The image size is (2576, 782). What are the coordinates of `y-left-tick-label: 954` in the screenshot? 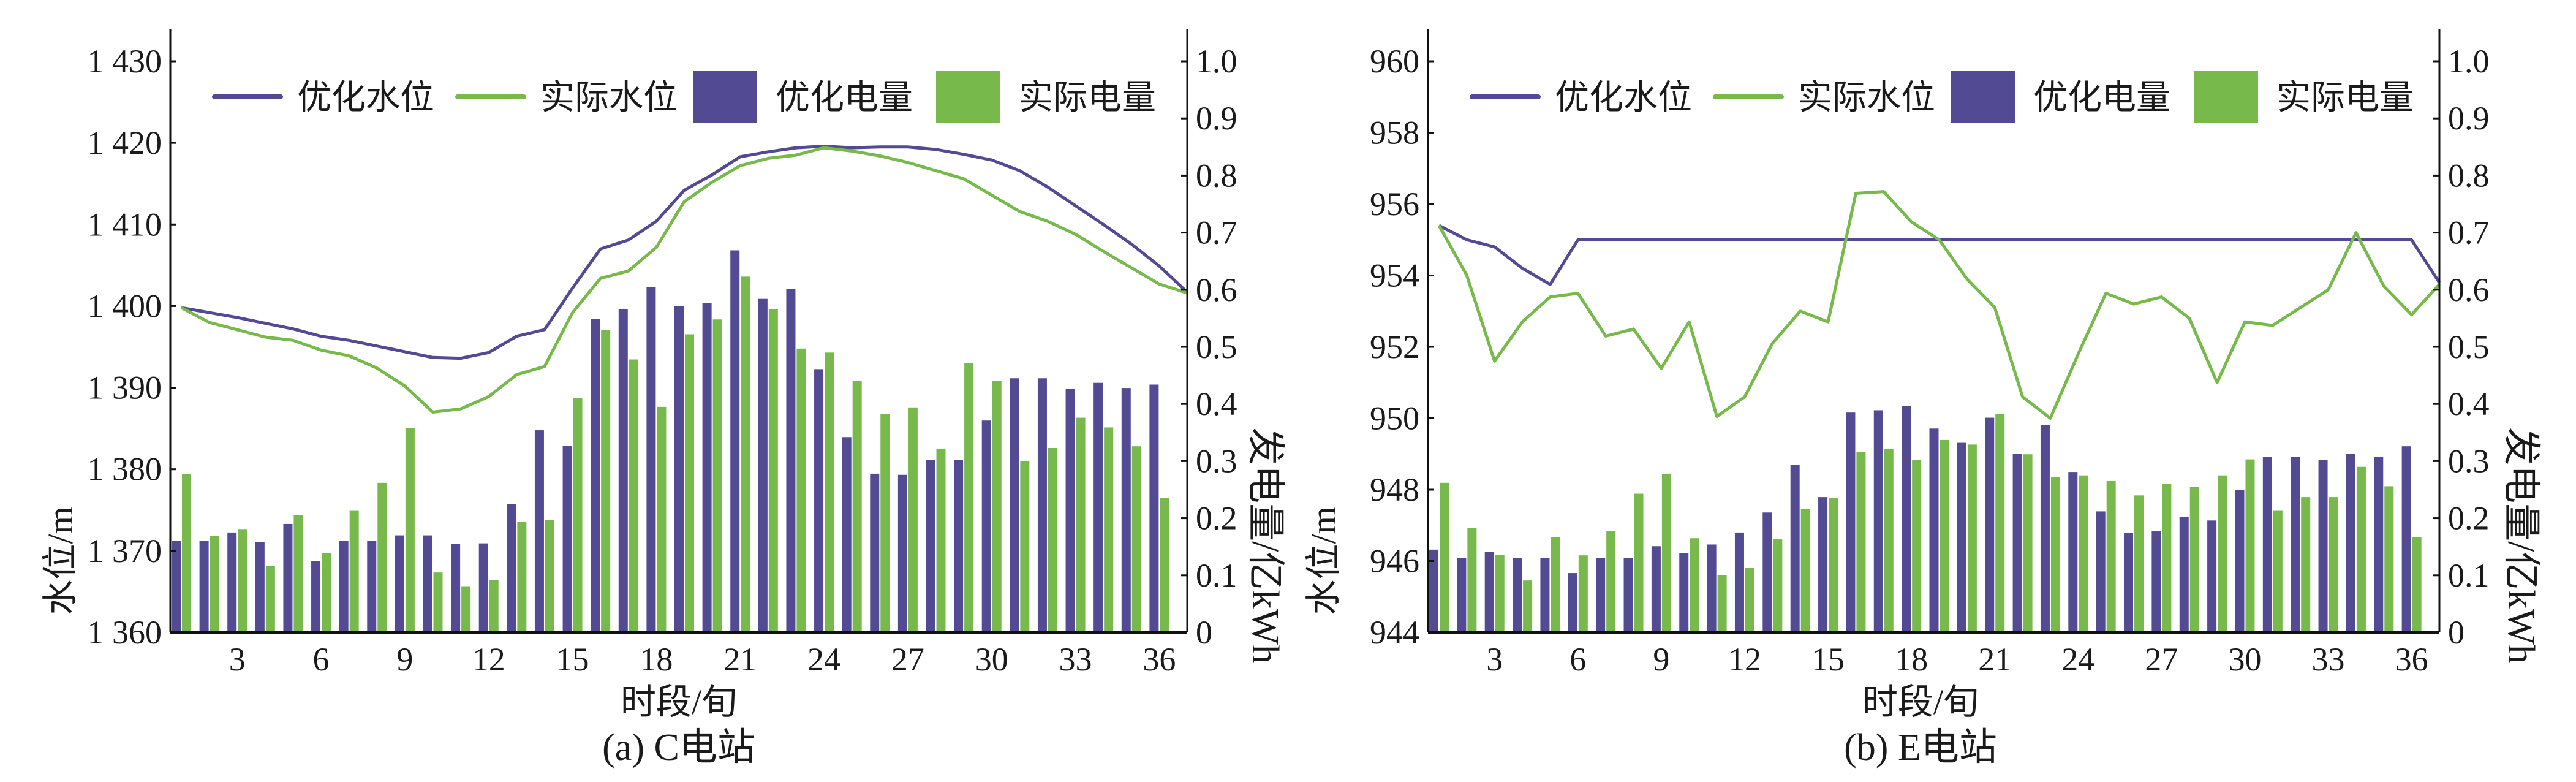 It's located at (1394, 276).